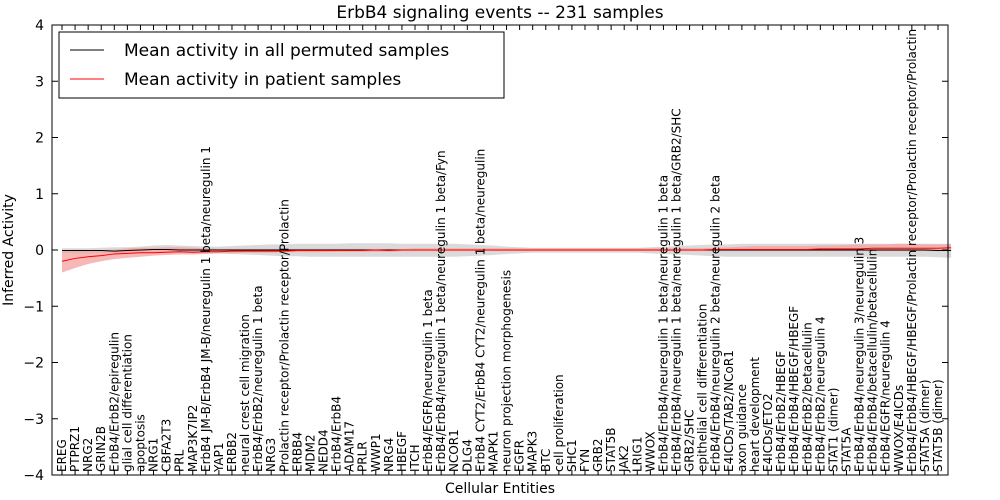 This screenshot has height=500, width=1000. I want to click on x-tick-label: LRIG1, so click(637, 455).